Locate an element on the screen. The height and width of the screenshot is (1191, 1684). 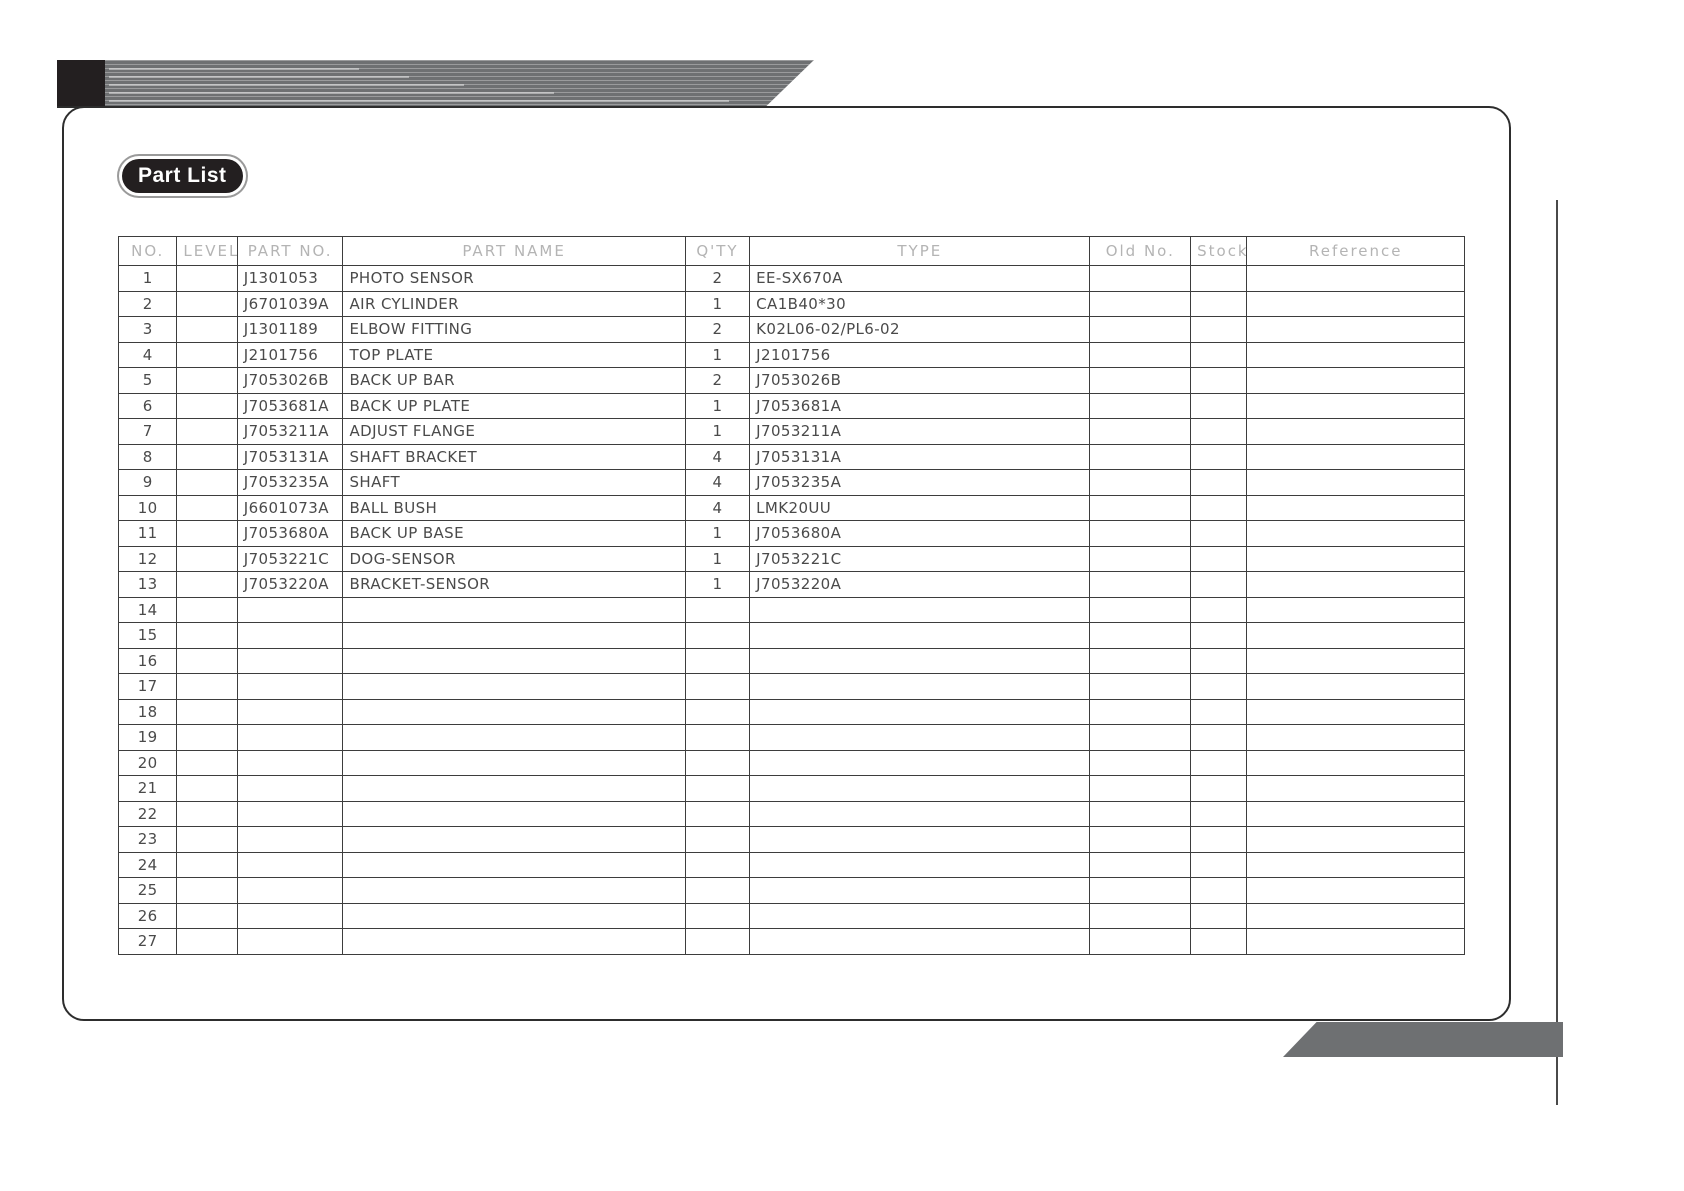
cell-part-name: SHAFT is located at coordinates (514, 482).